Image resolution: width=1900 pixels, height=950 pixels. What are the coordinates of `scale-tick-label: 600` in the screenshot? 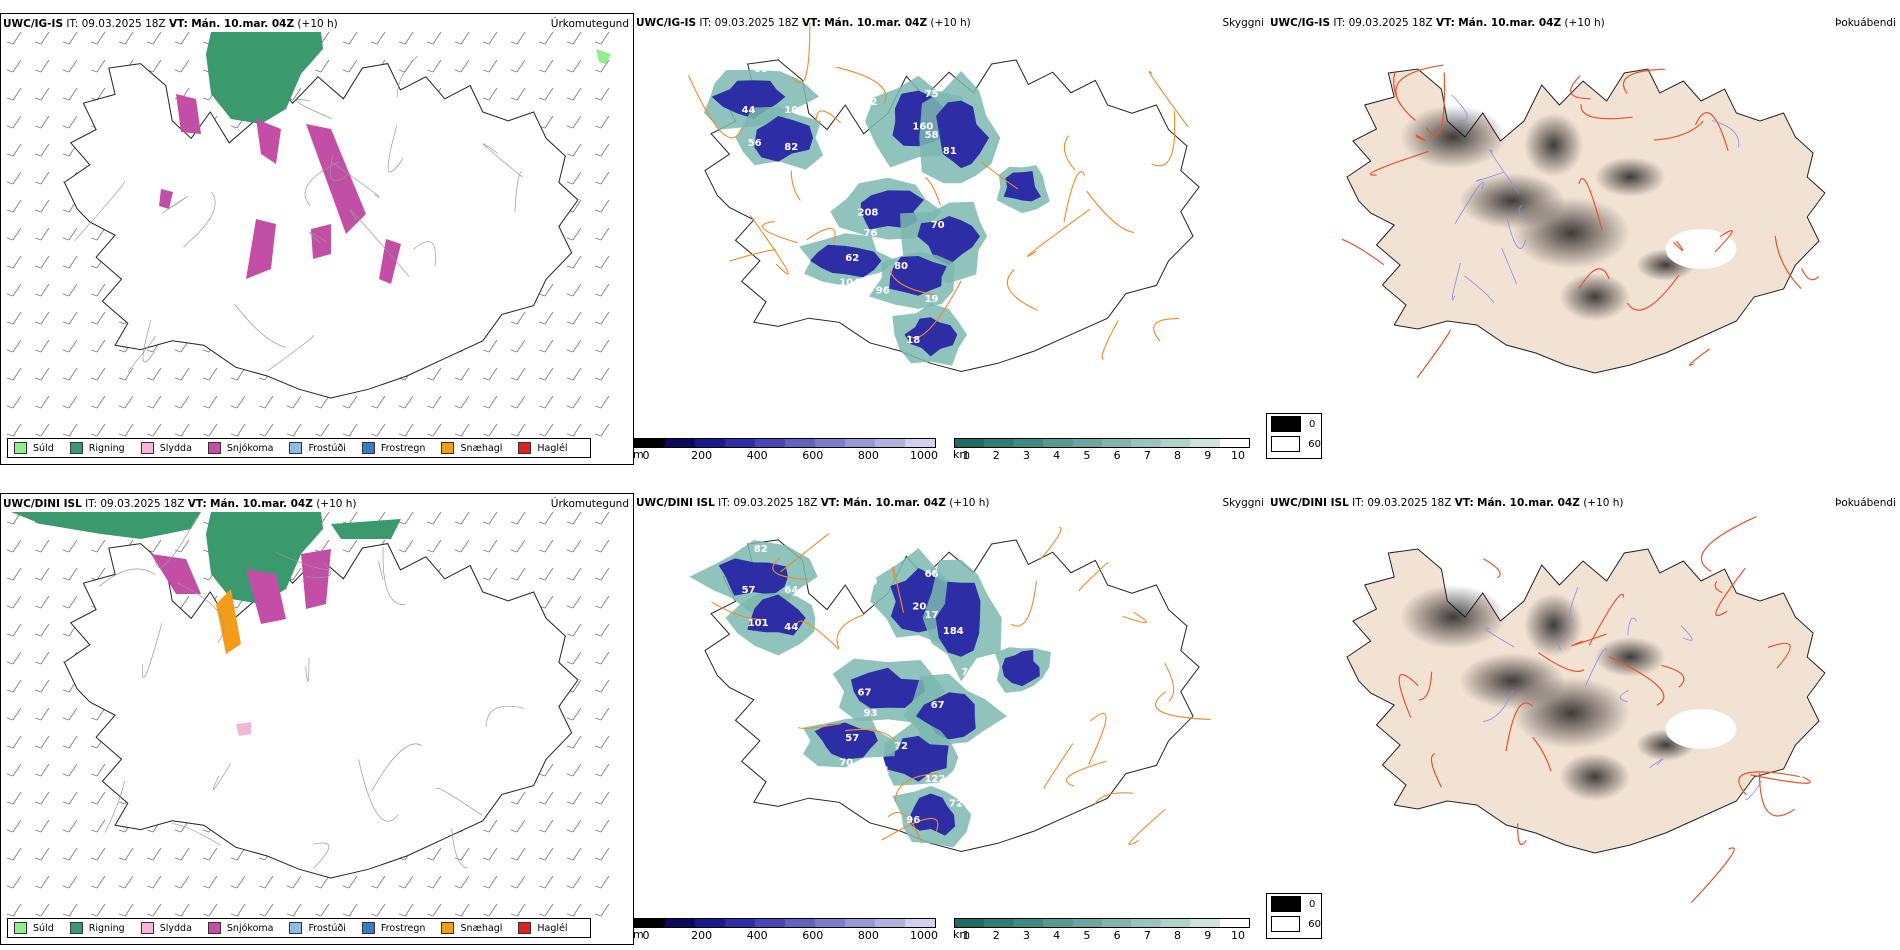 It's located at (813, 935).